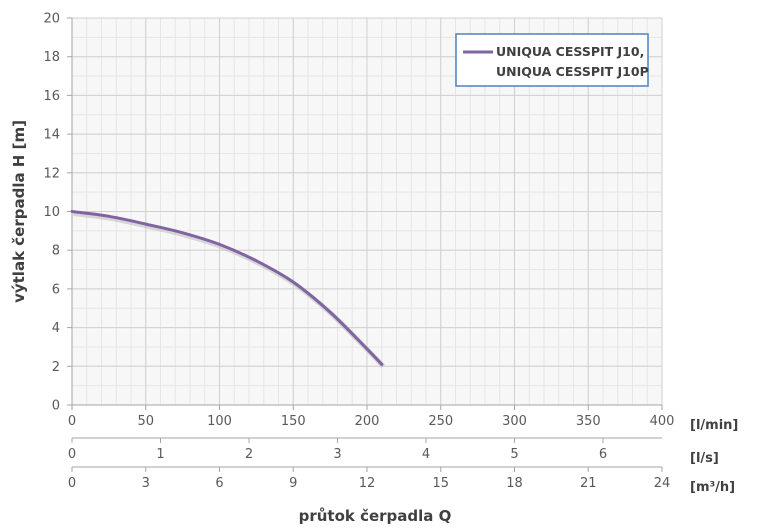 This screenshot has width=757, height=530. What do you see at coordinates (375, 516) in the screenshot?
I see `x-axis-title: průtok čerpadla Q` at bounding box center [375, 516].